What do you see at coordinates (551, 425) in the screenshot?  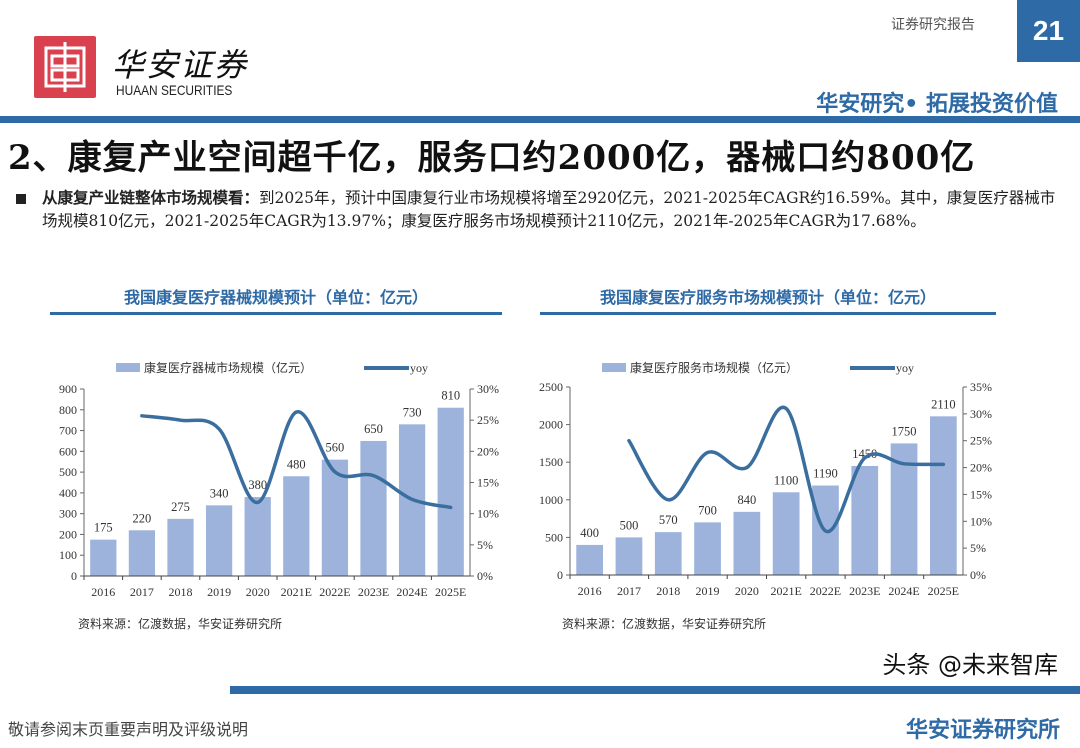 I see `left-tick-label: 2000` at bounding box center [551, 425].